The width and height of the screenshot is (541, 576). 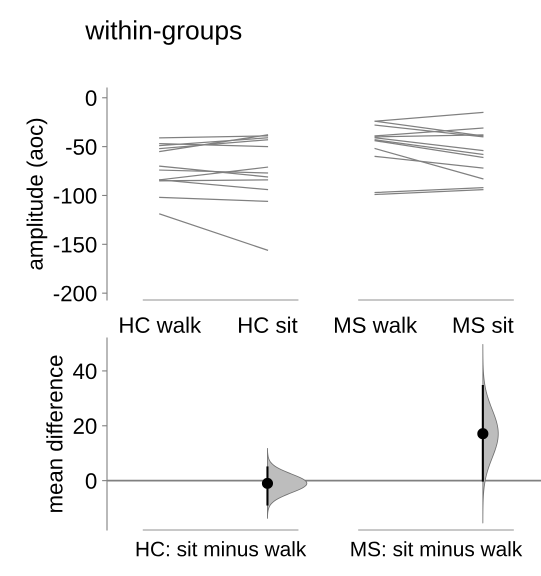 I want to click on y-tick-label: 40, so click(x=84, y=371).